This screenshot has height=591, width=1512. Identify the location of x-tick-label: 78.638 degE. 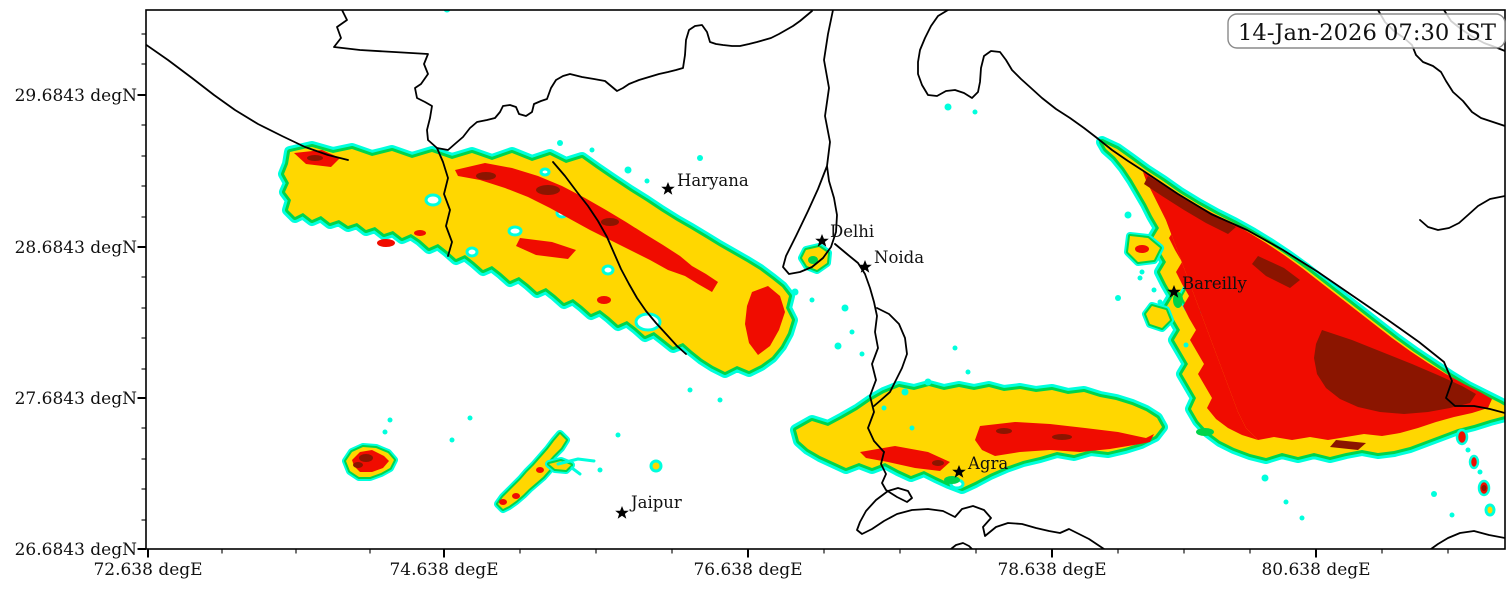
(1051, 570).